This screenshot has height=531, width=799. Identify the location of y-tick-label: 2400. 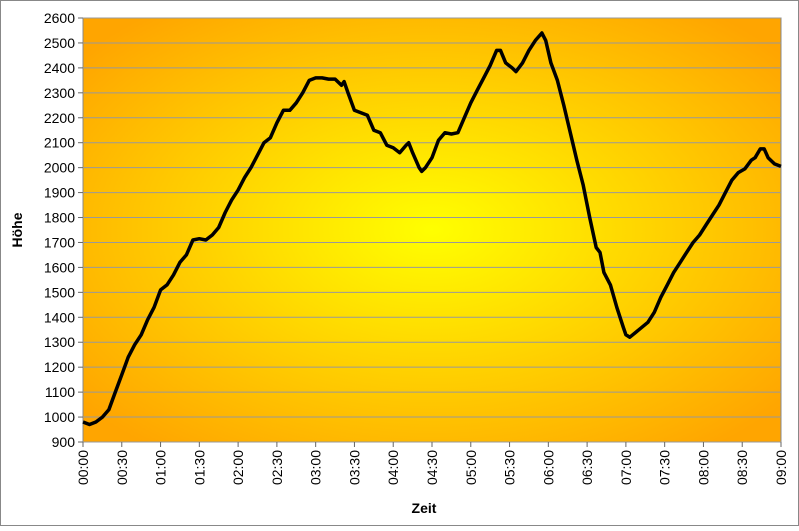
(59, 68).